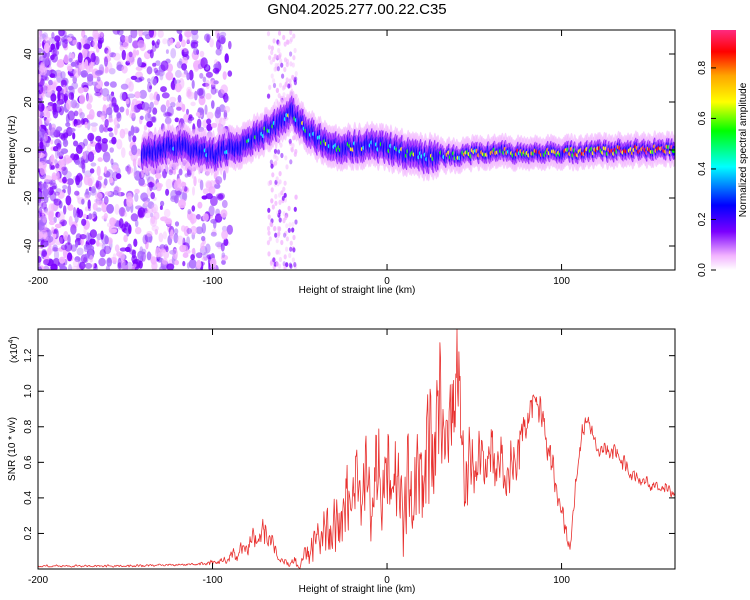 This screenshot has width=750, height=600. I want to click on colorbar-tick-label: 0.0, so click(702, 270).